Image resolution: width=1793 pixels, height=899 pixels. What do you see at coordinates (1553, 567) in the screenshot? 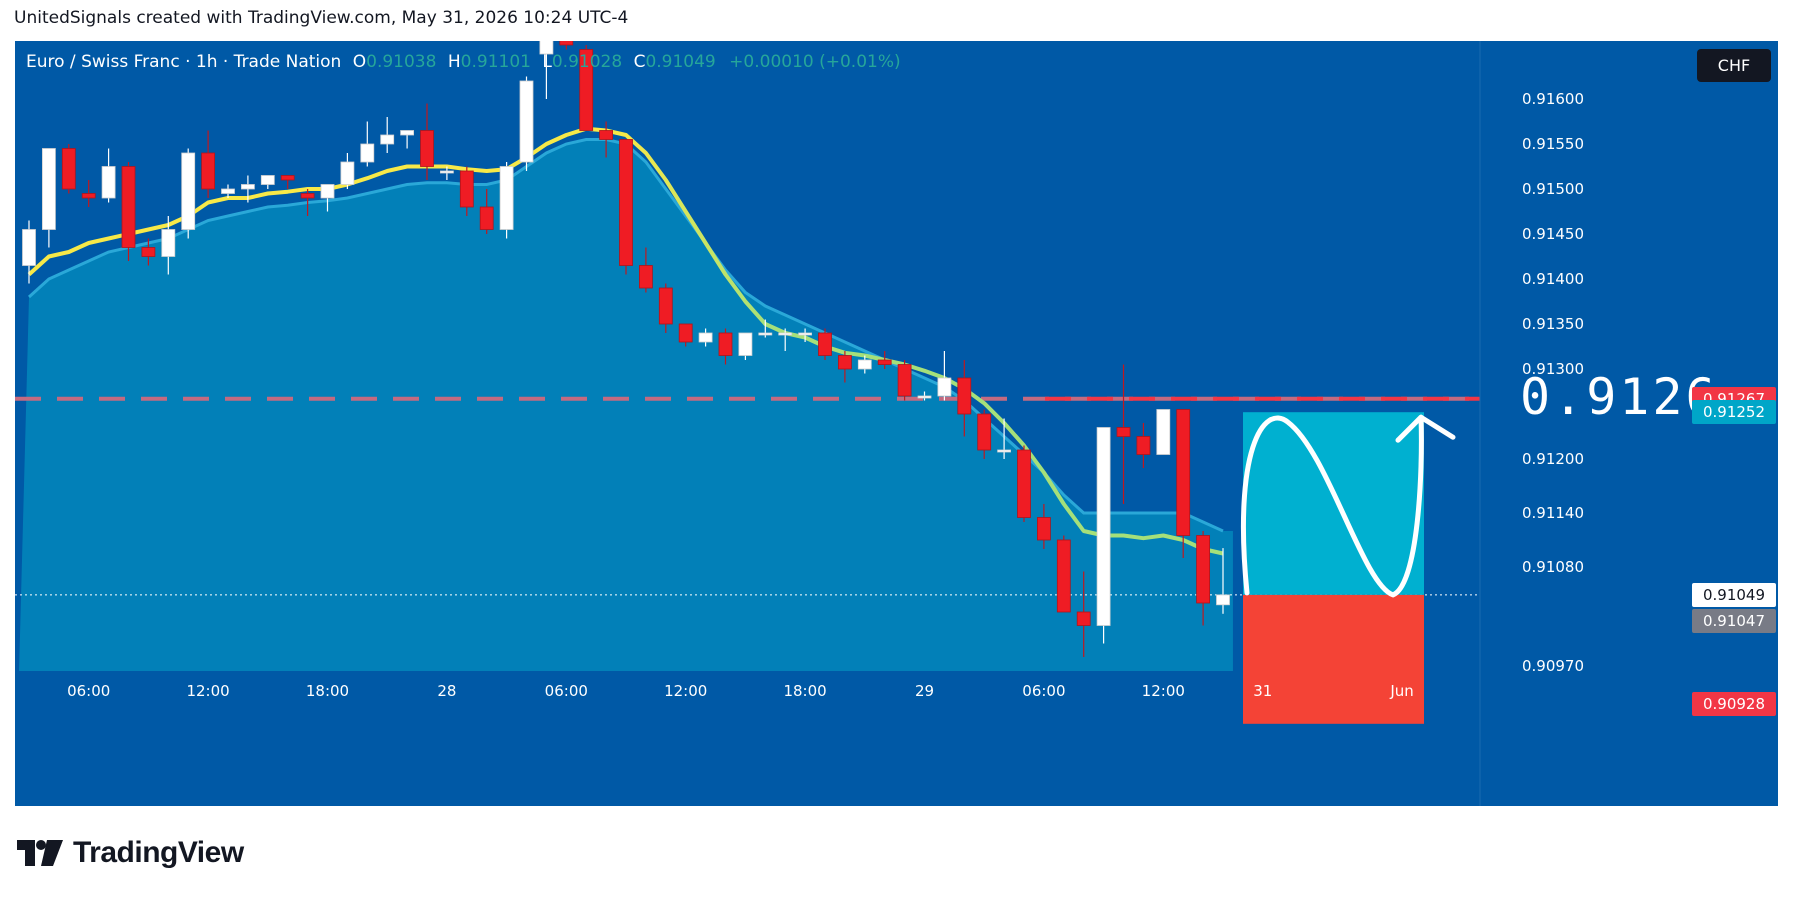
I see `y-tick-label: 0.91080` at bounding box center [1553, 567].